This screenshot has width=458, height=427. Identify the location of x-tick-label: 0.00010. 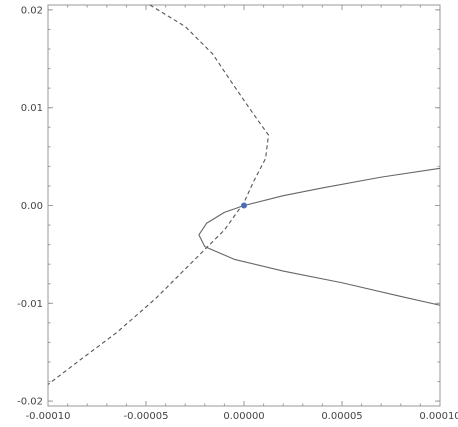
(438, 416).